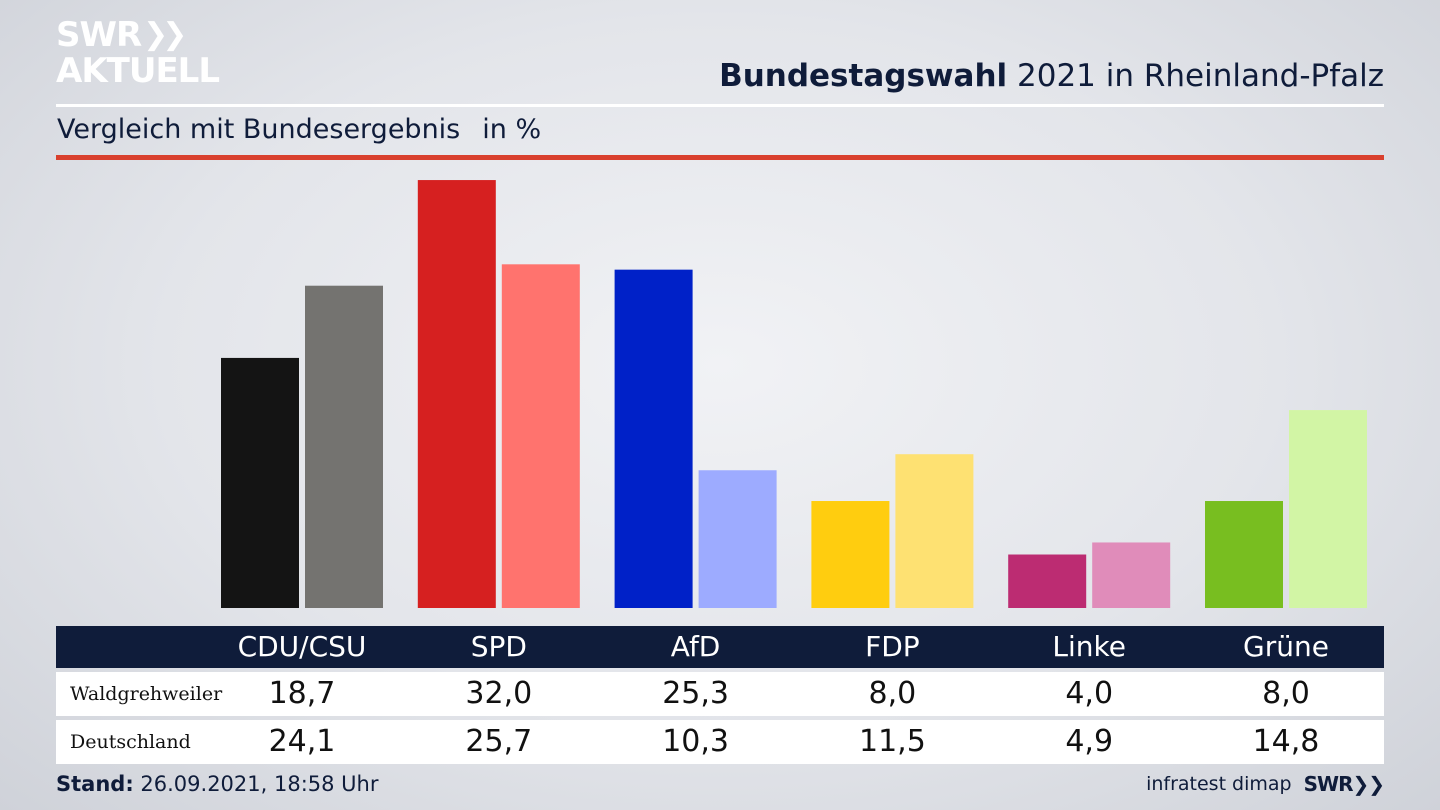  I want to click on category-label-afd: AfD, so click(695, 646).